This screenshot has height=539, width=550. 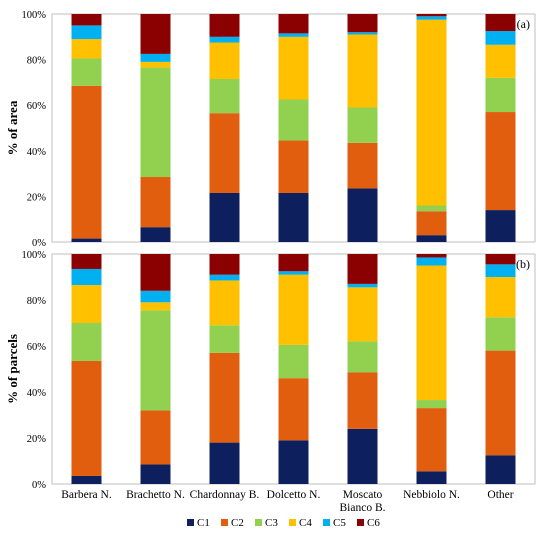 I want to click on category-label: Brachetto N., so click(x=155, y=495).